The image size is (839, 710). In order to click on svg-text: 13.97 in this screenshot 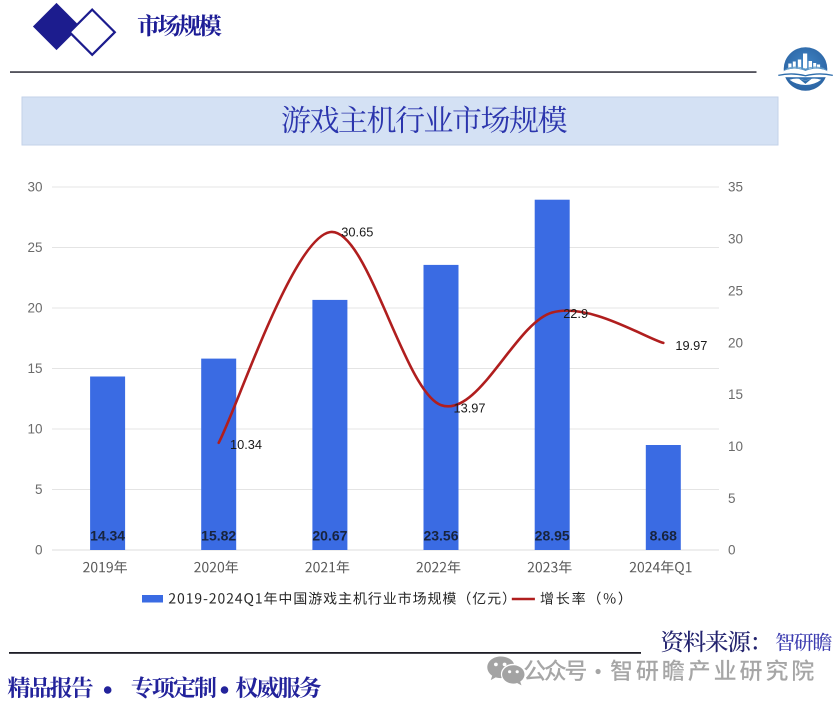, I will do `click(470, 407)`.